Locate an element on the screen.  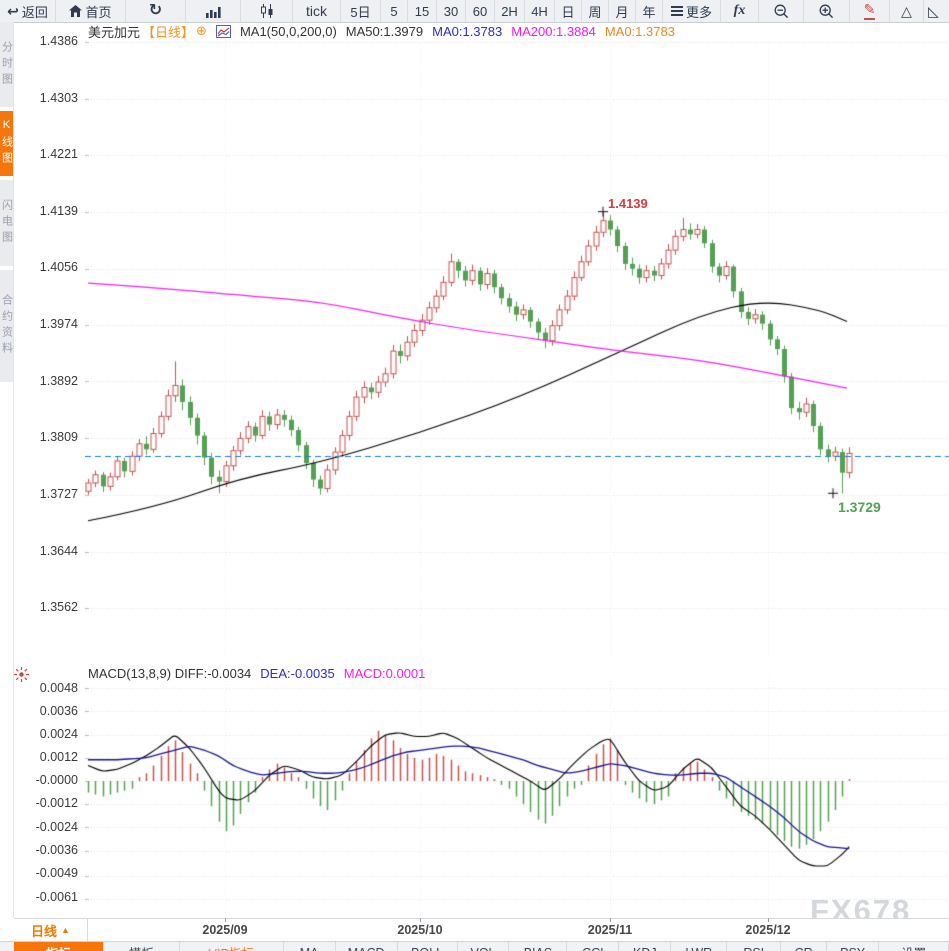
back-button: ↩ 返回 is located at coordinates (28, 11).